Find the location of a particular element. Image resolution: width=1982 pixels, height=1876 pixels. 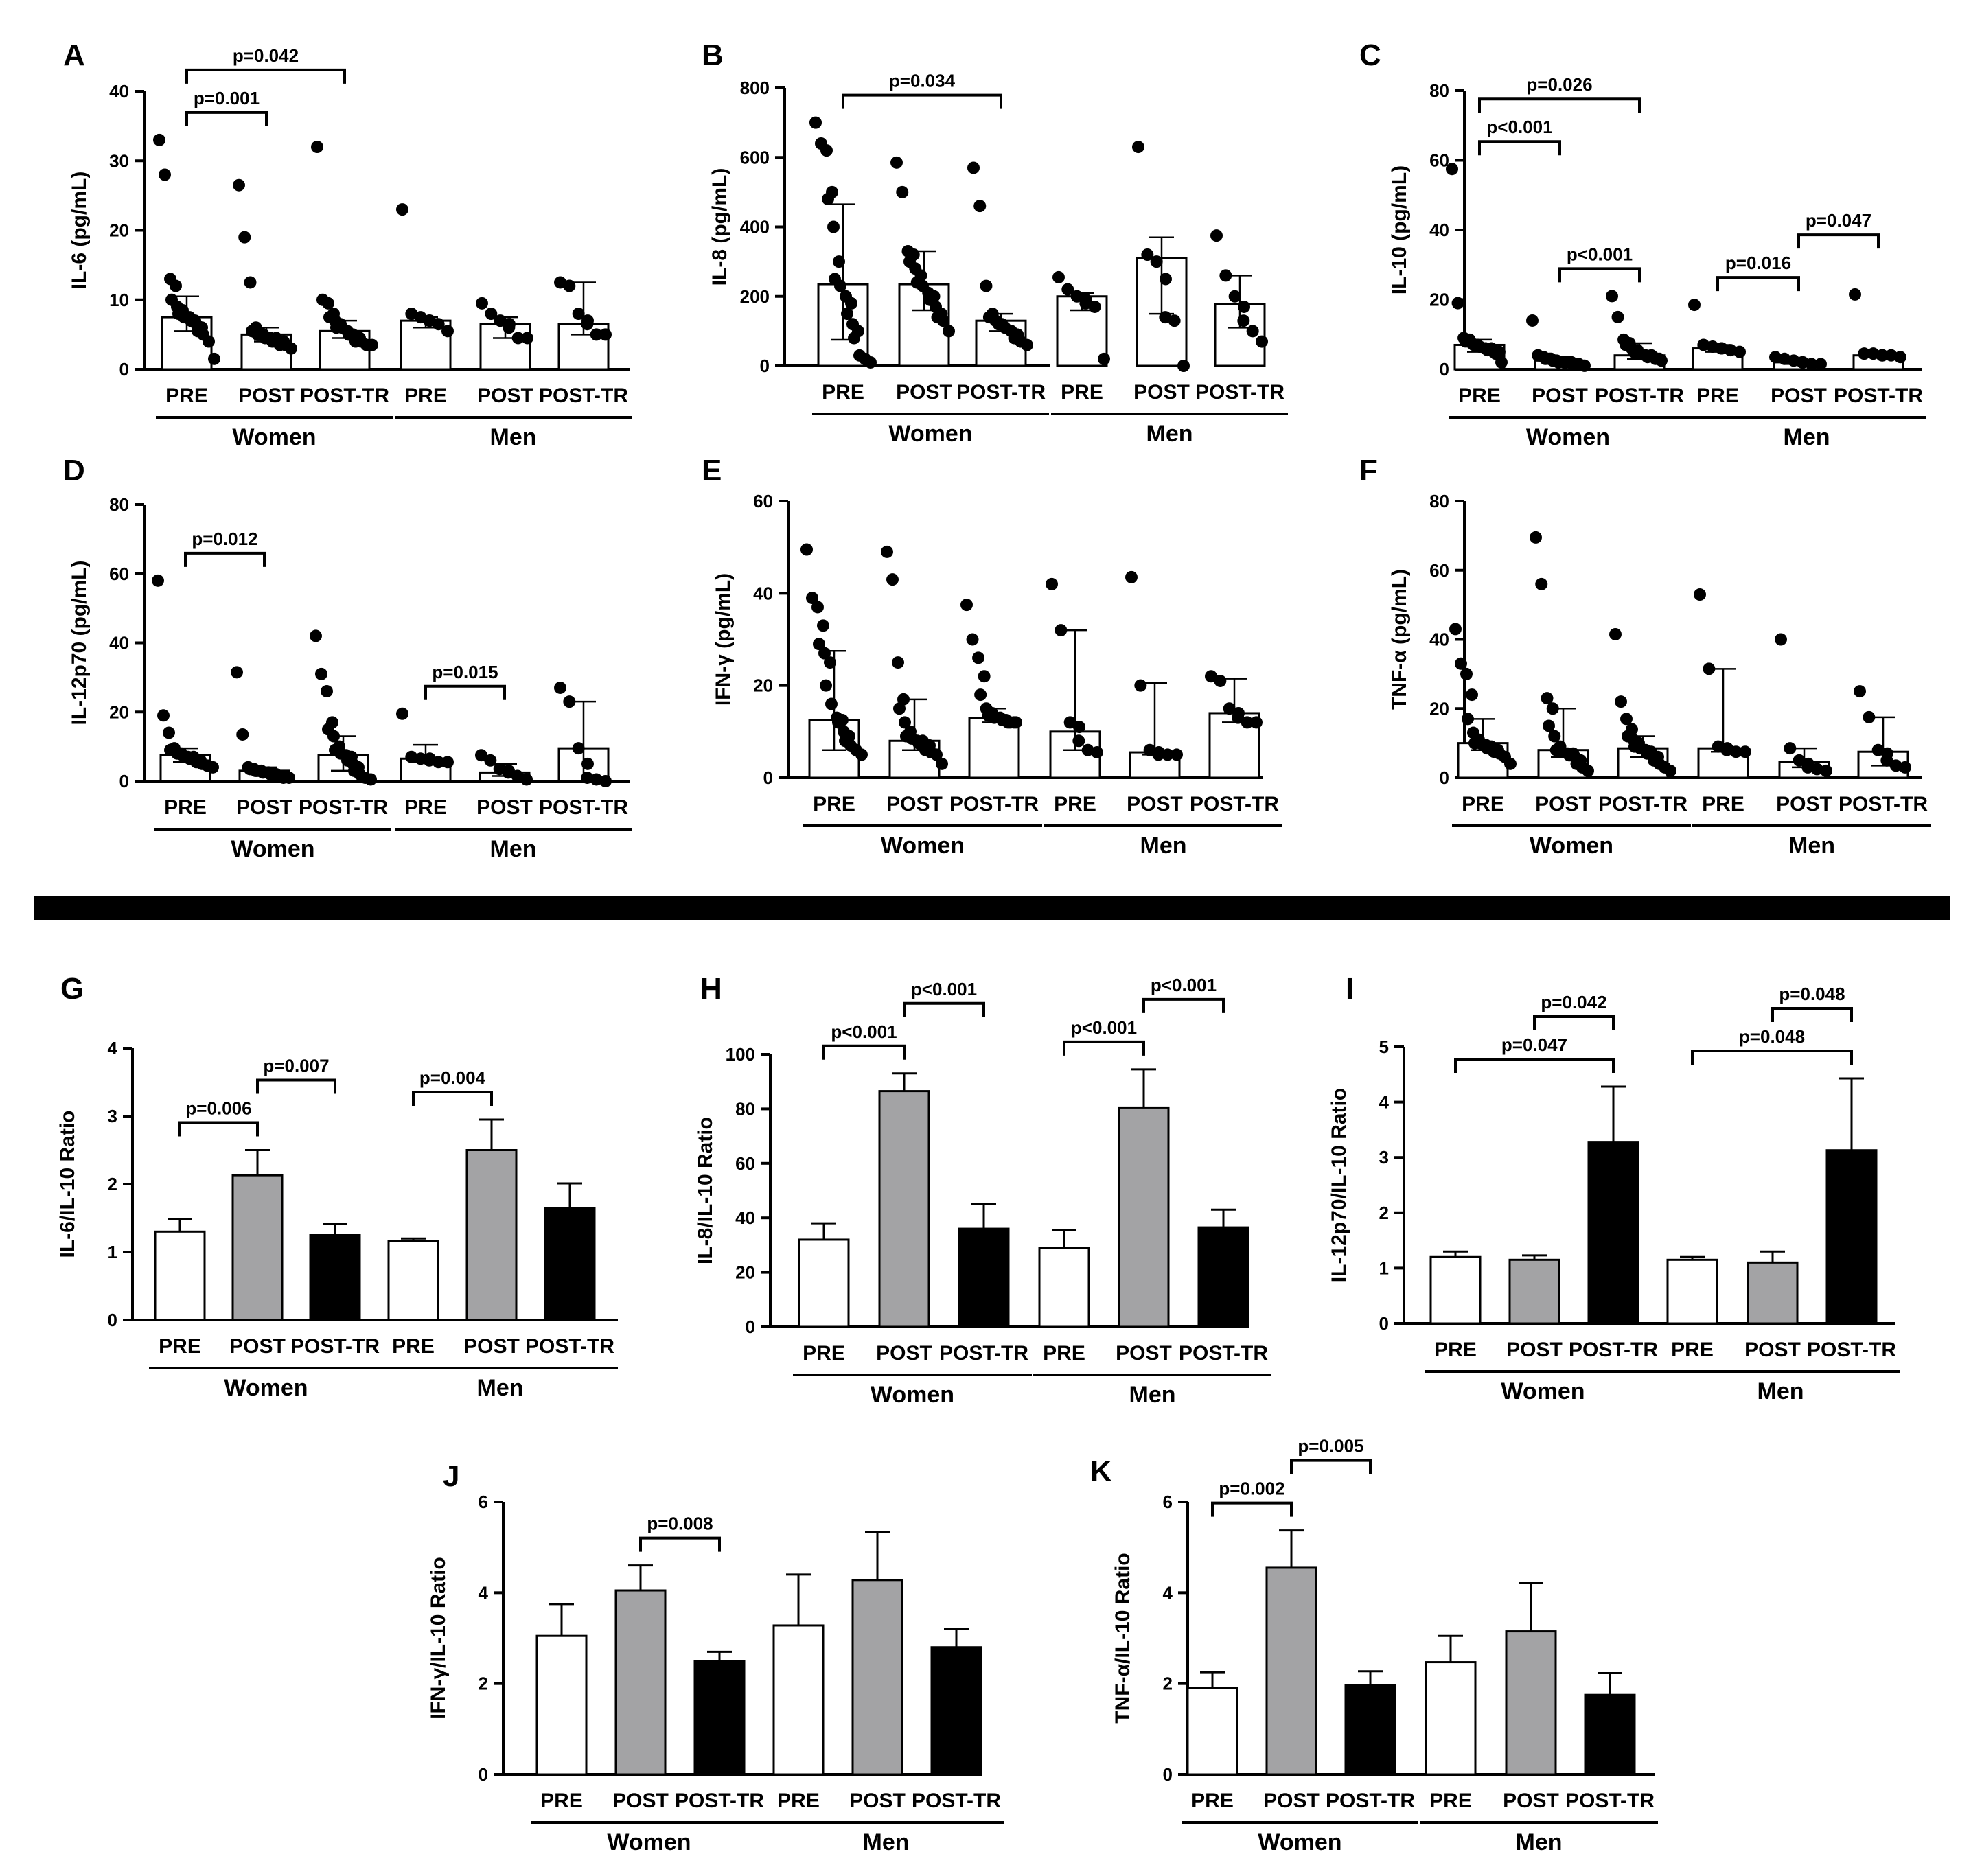

y-tick-label: 60 is located at coordinates (745, 1163).